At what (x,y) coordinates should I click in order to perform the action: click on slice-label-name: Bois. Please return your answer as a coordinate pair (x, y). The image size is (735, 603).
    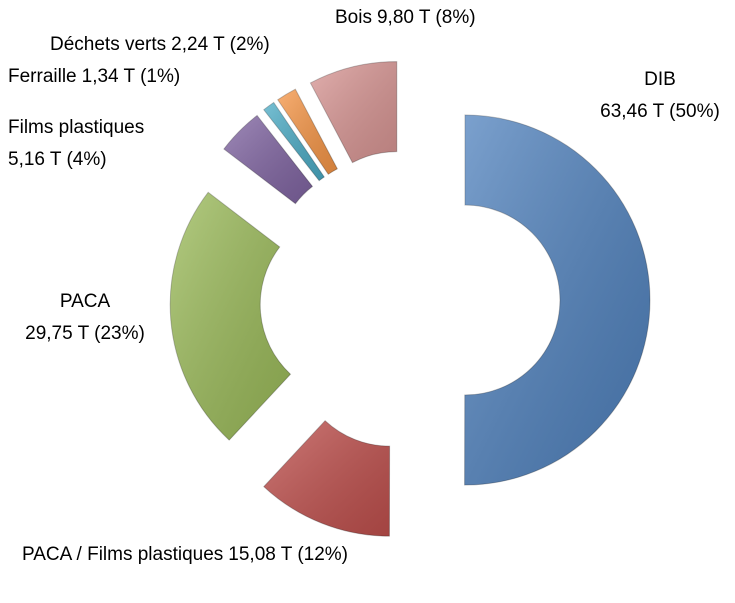
    Looking at the image, I should click on (353, 17).